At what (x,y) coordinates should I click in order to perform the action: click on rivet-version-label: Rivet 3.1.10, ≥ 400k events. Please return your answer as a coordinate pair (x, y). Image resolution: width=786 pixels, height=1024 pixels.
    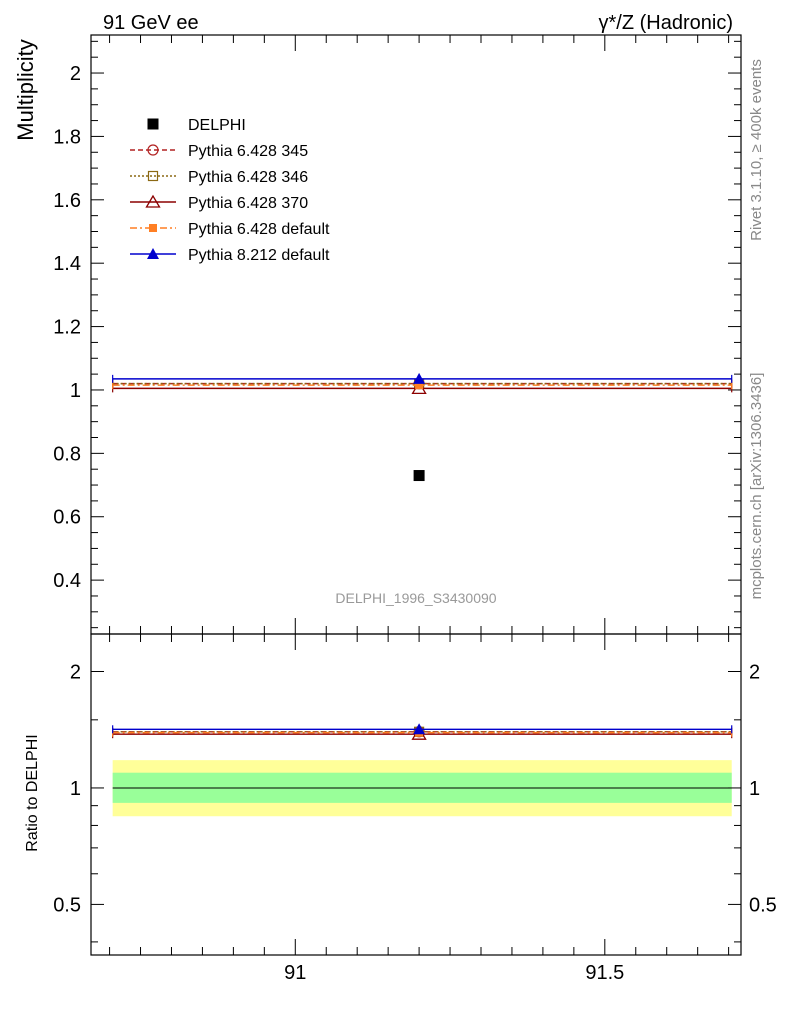
    Looking at the image, I should click on (756, 150).